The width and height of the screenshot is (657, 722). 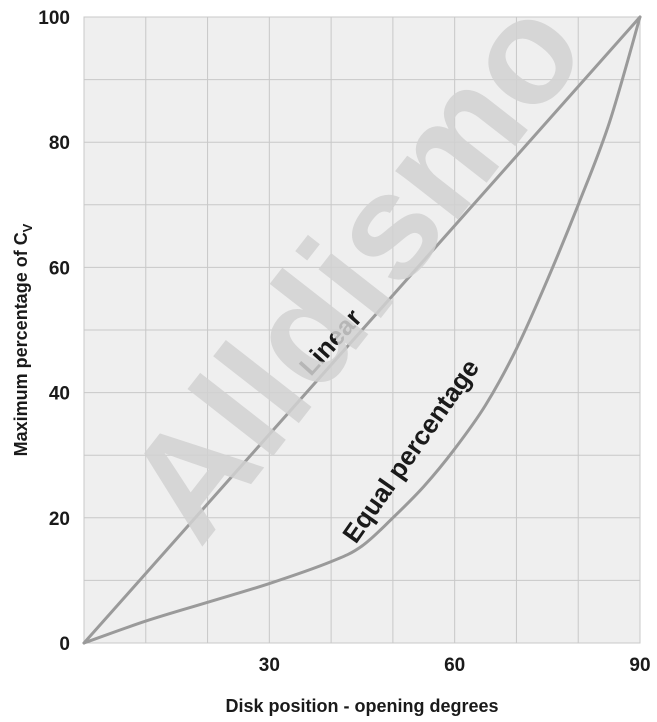 What do you see at coordinates (639, 665) in the screenshot?
I see `x-tick-label: 90` at bounding box center [639, 665].